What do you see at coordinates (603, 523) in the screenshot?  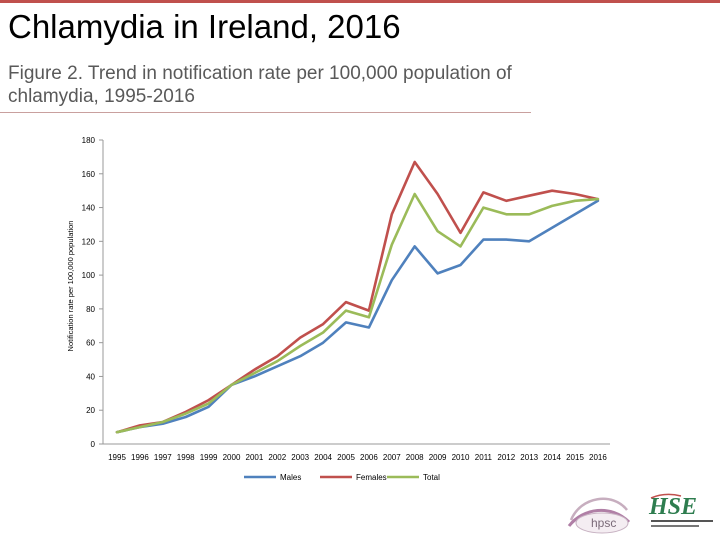 I see `svg-text: hpsc` at bounding box center [603, 523].